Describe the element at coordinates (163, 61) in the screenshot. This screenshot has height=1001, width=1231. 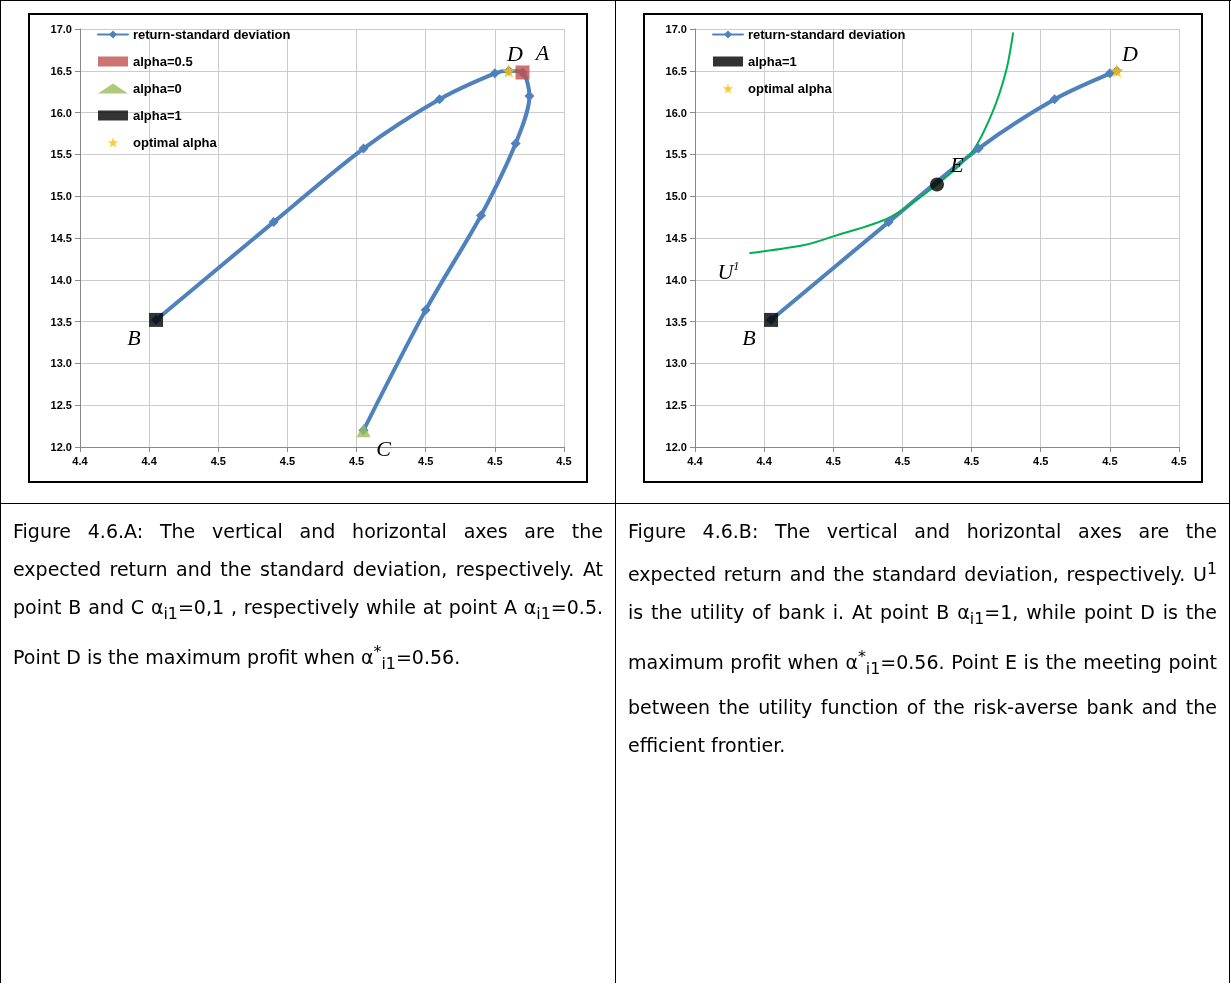
I see `legend-label: alpha=0.5` at that location.